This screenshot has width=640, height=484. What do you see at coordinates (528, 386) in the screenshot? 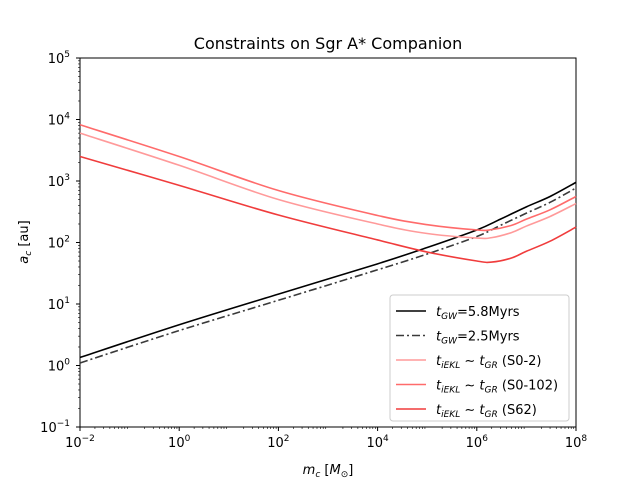
I see `legend-tail: (S0-102)` at bounding box center [528, 386].